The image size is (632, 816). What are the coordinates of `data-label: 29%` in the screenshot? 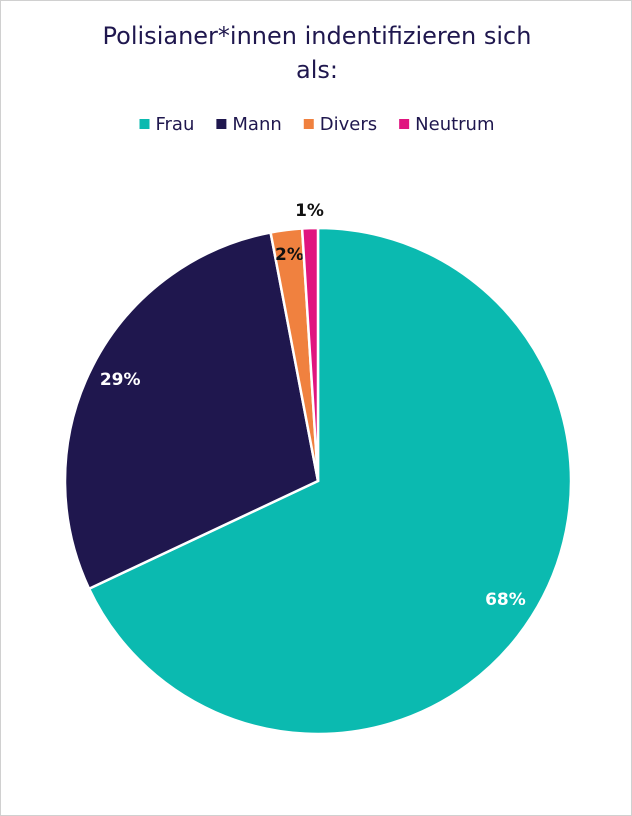 It's located at (120, 380).